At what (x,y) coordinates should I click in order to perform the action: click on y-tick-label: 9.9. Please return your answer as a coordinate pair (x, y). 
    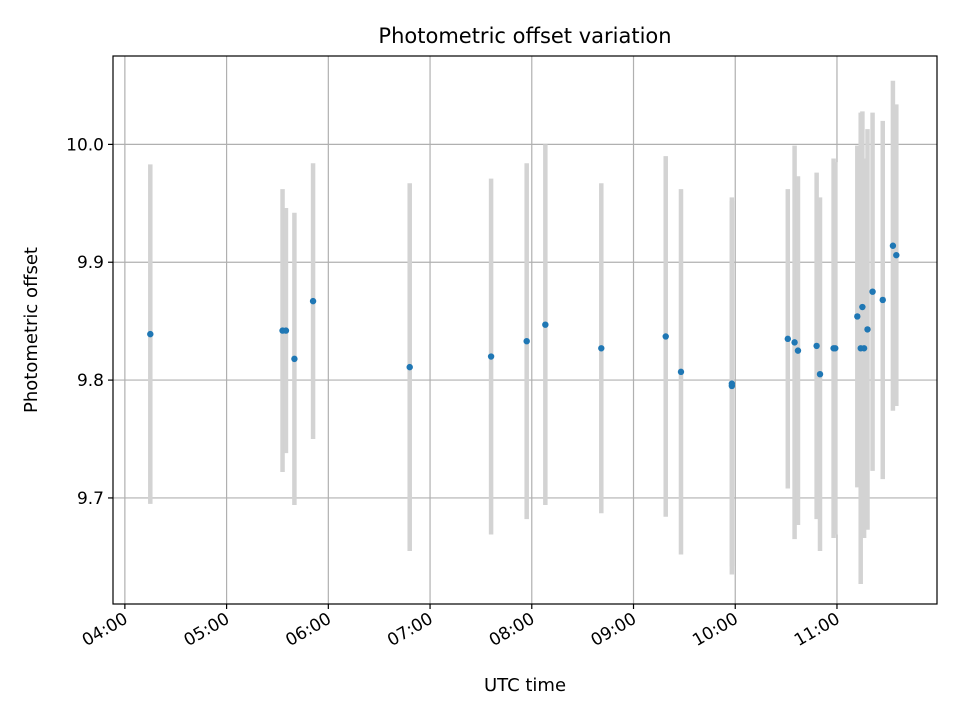
    Looking at the image, I should click on (90, 263).